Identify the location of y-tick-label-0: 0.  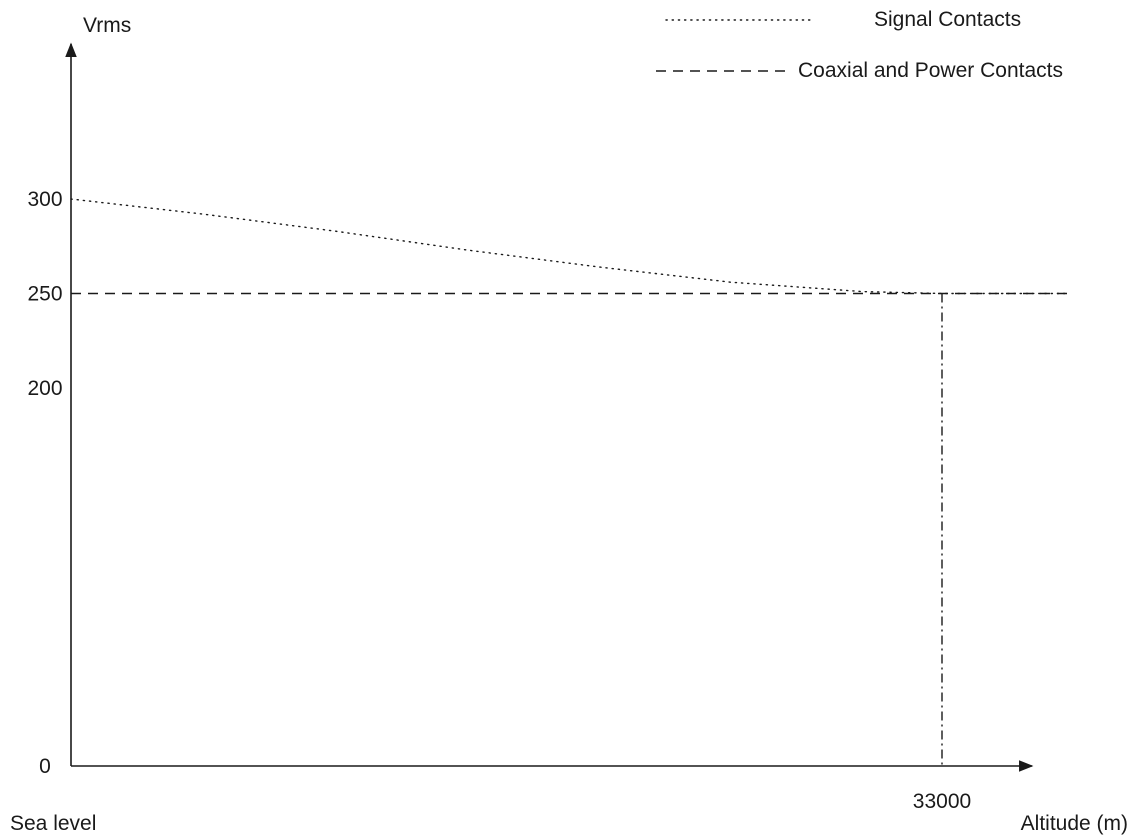
(45, 766).